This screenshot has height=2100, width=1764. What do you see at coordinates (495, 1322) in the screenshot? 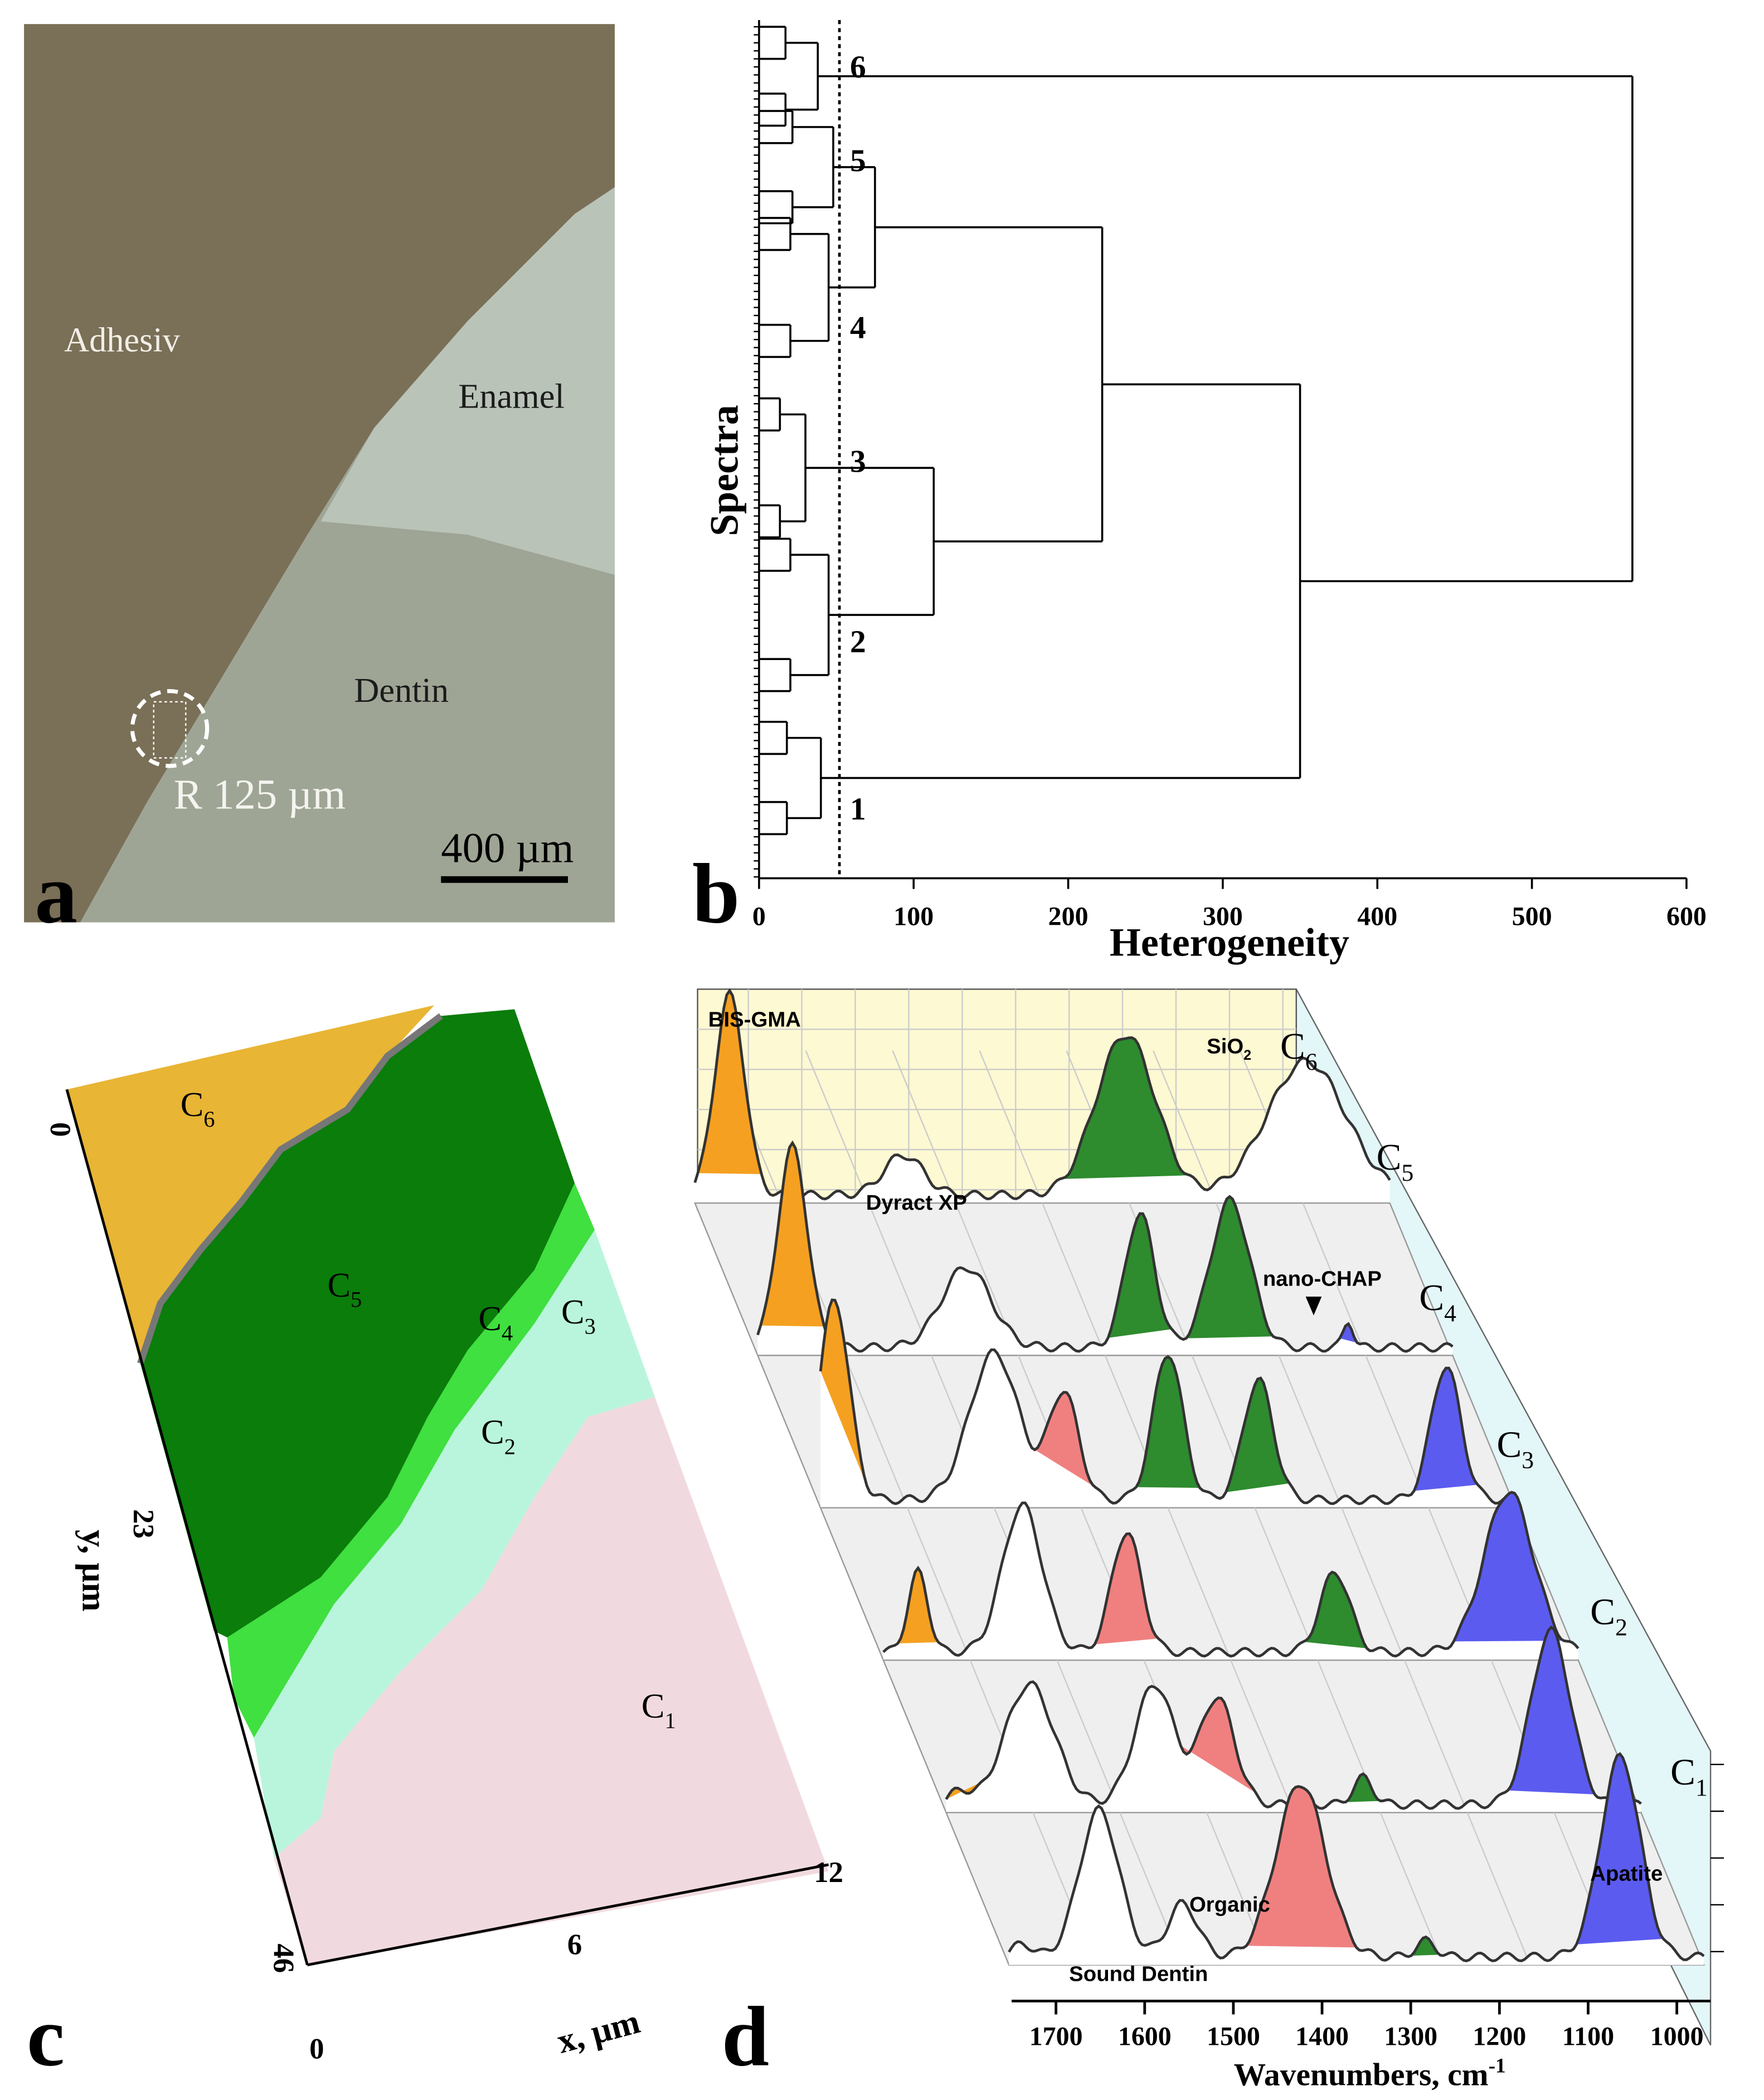
I see `cluster-label: C4` at bounding box center [495, 1322].